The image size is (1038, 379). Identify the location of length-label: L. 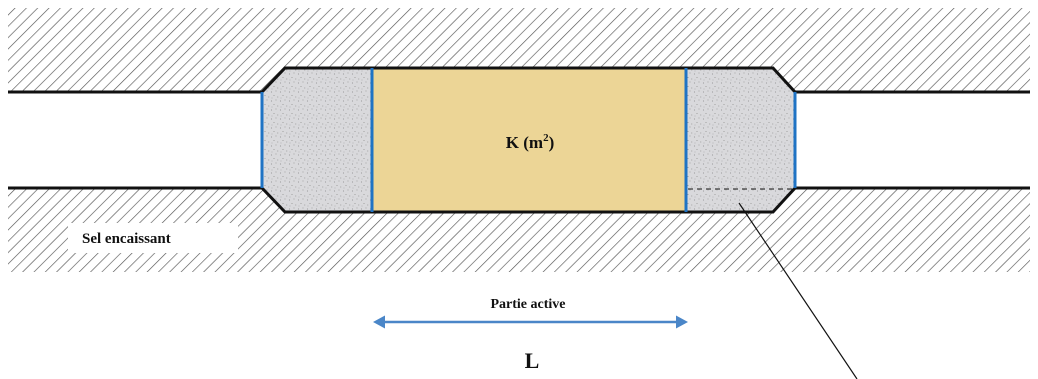
(532, 360).